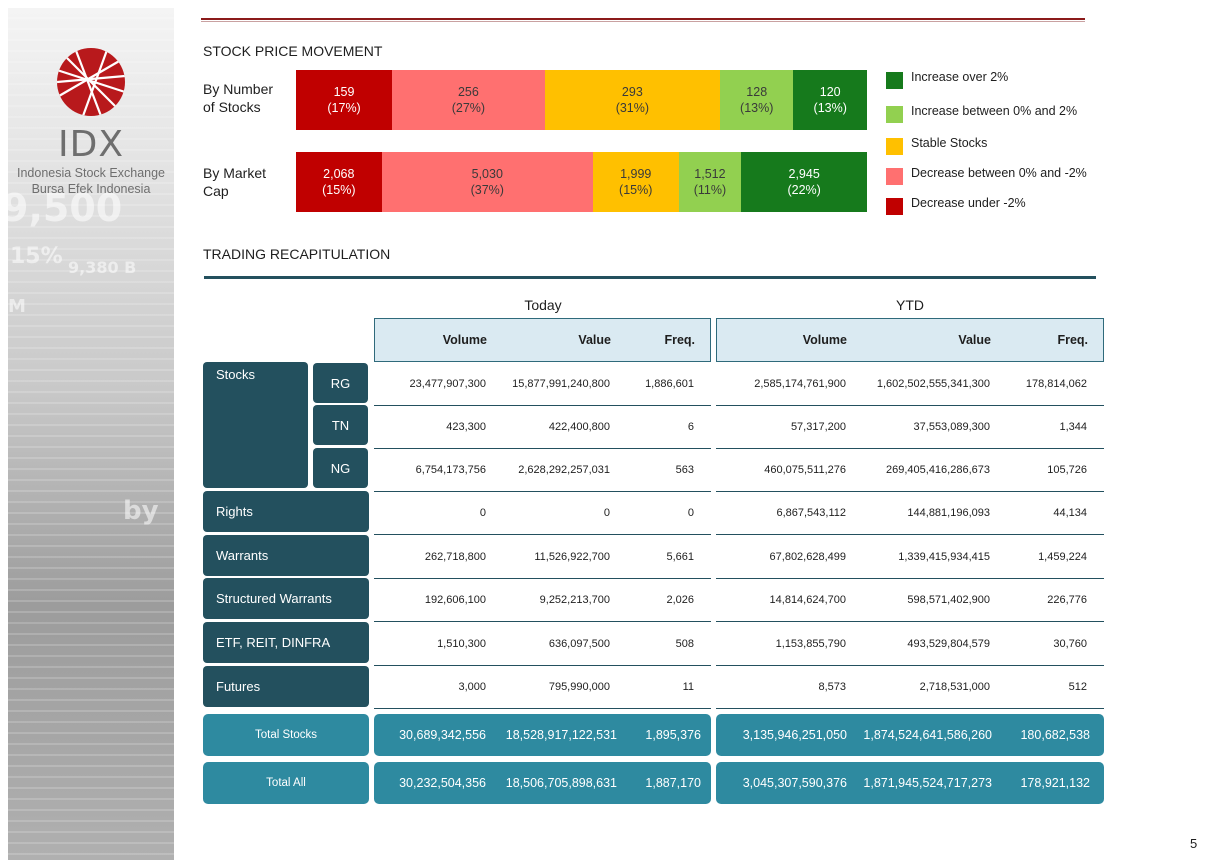 The height and width of the screenshot is (860, 1227). I want to click on table-cell: 422,400,800, so click(579, 426).